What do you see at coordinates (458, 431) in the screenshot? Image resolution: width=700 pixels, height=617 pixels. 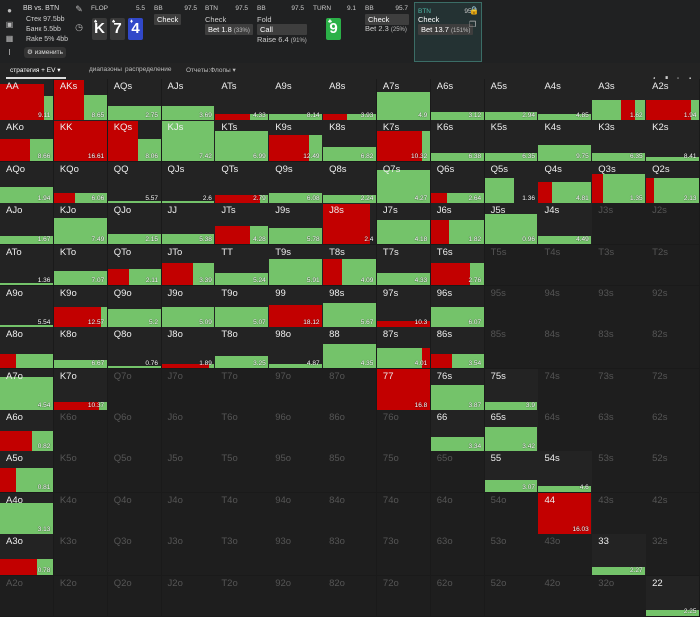 I see `hand-cell: 66 3.34` at bounding box center [458, 431].